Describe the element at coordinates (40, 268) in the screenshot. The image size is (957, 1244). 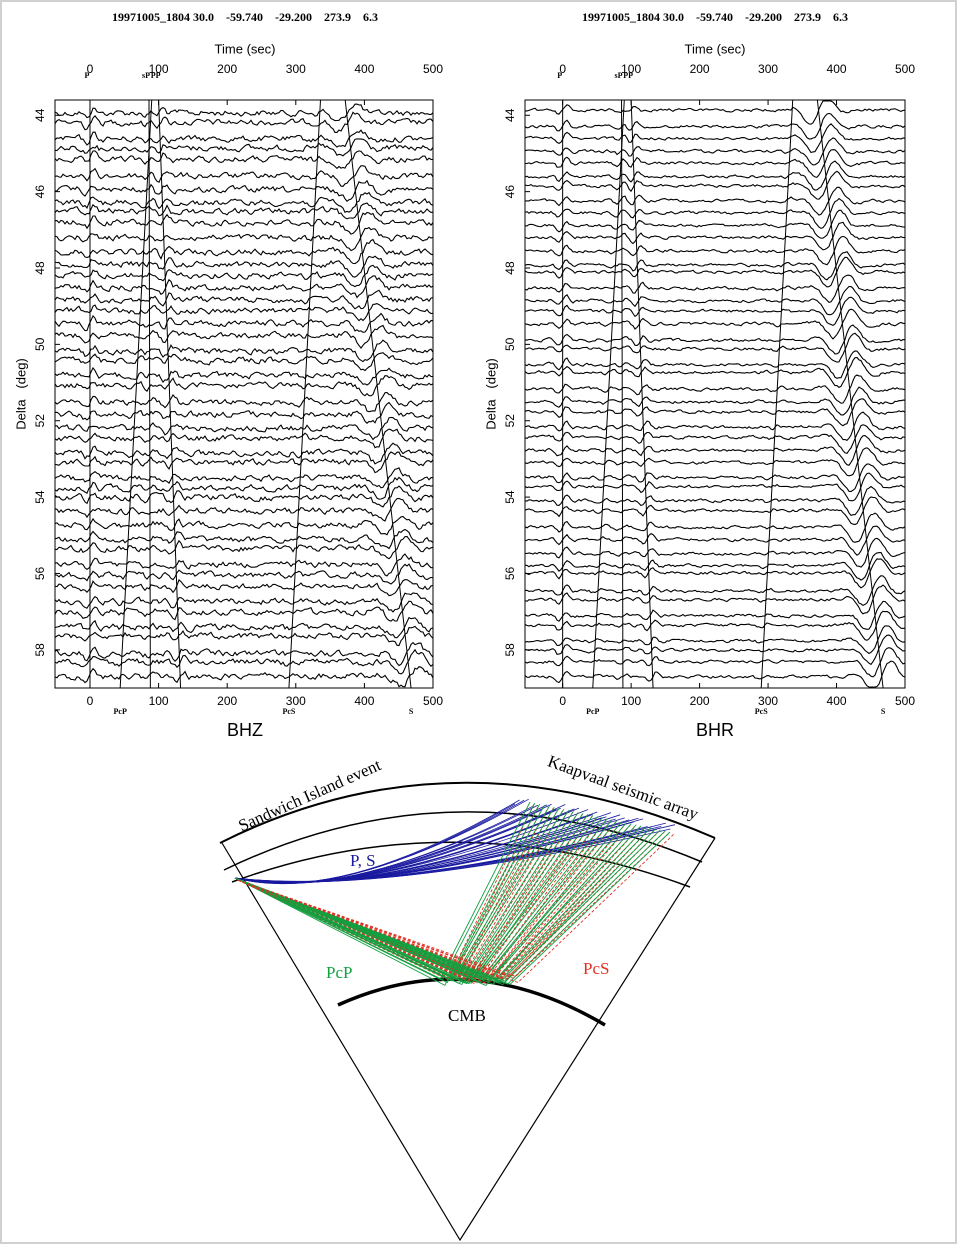
I see `y-tick-label: 48` at that location.